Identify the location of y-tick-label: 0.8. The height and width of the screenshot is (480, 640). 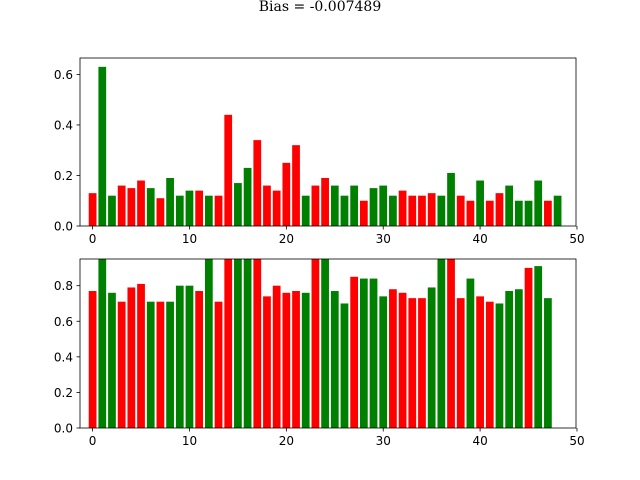
(63, 286).